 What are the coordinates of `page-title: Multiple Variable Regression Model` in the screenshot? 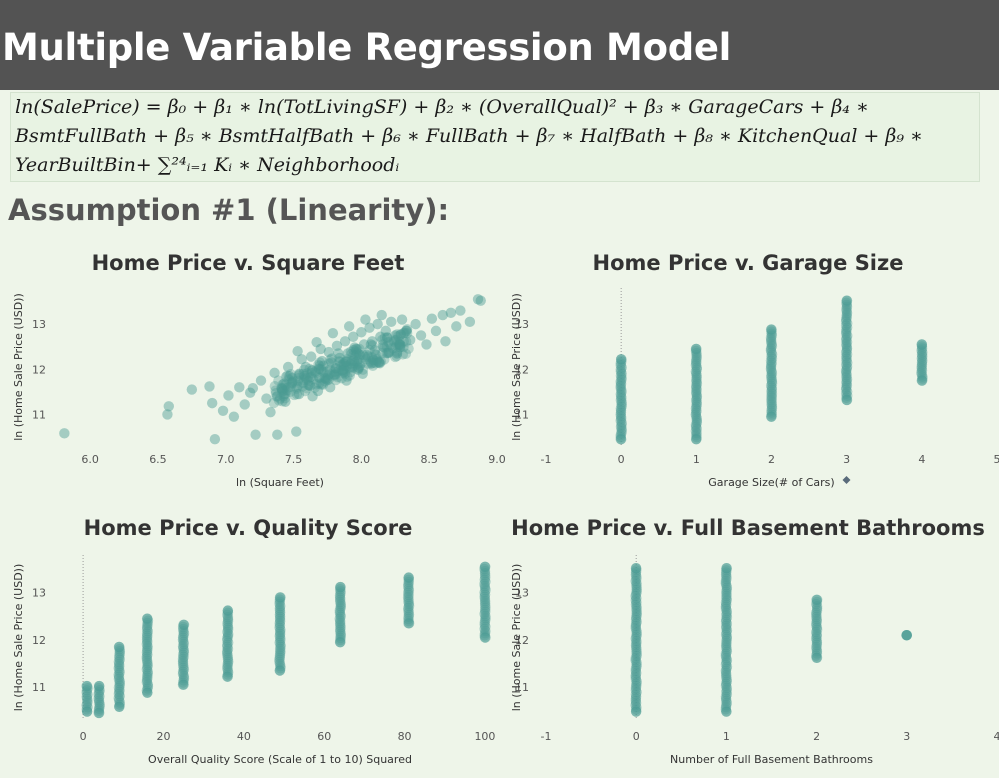 It's located at (367, 47).